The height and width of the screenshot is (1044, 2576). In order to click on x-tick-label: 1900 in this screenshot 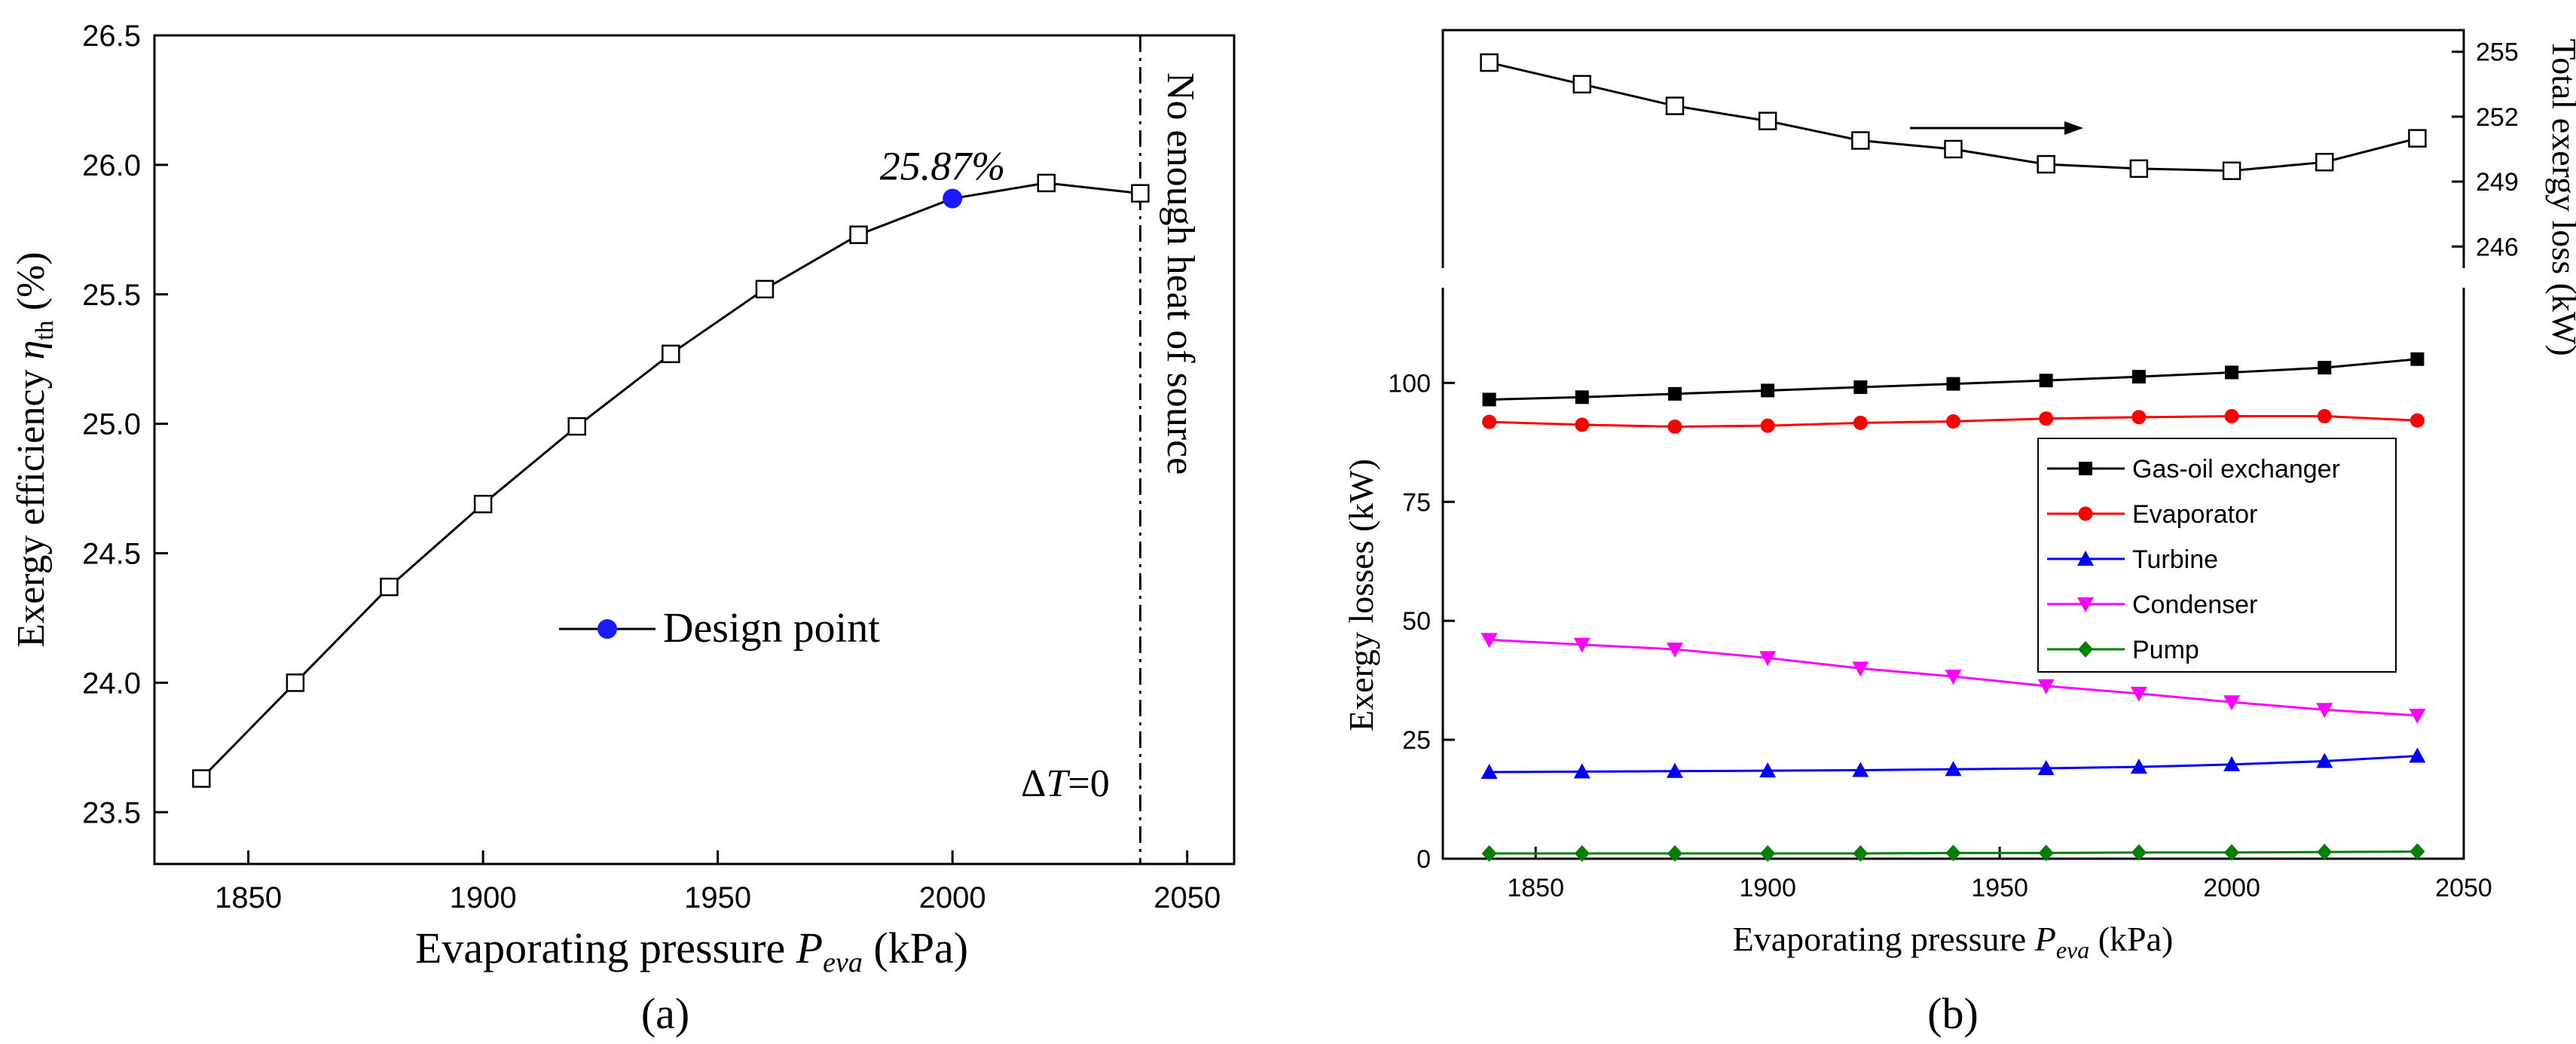, I will do `click(483, 898)`.